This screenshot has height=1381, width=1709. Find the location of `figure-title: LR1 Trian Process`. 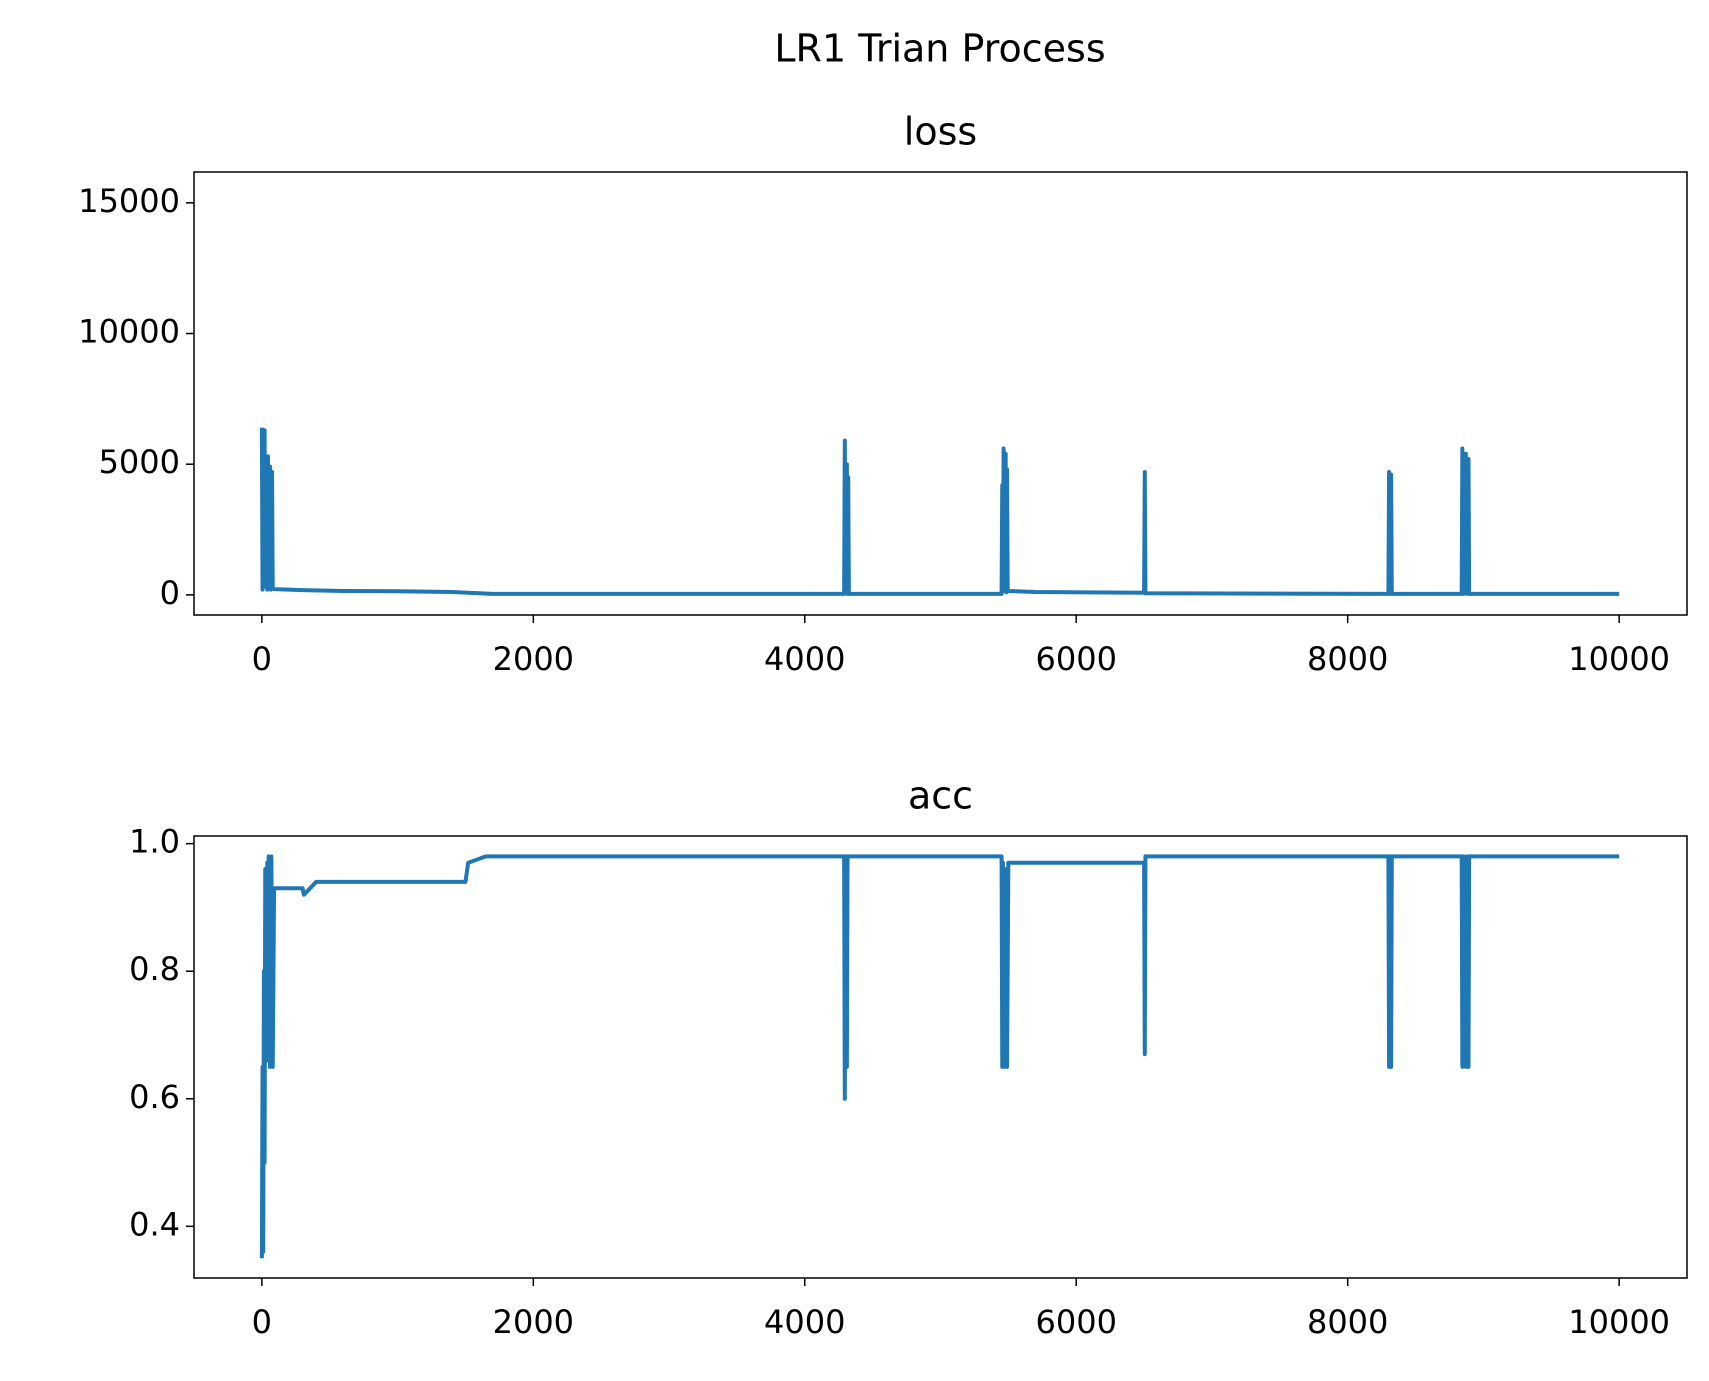

figure-title: LR1 Trian Process is located at coordinates (939, 49).